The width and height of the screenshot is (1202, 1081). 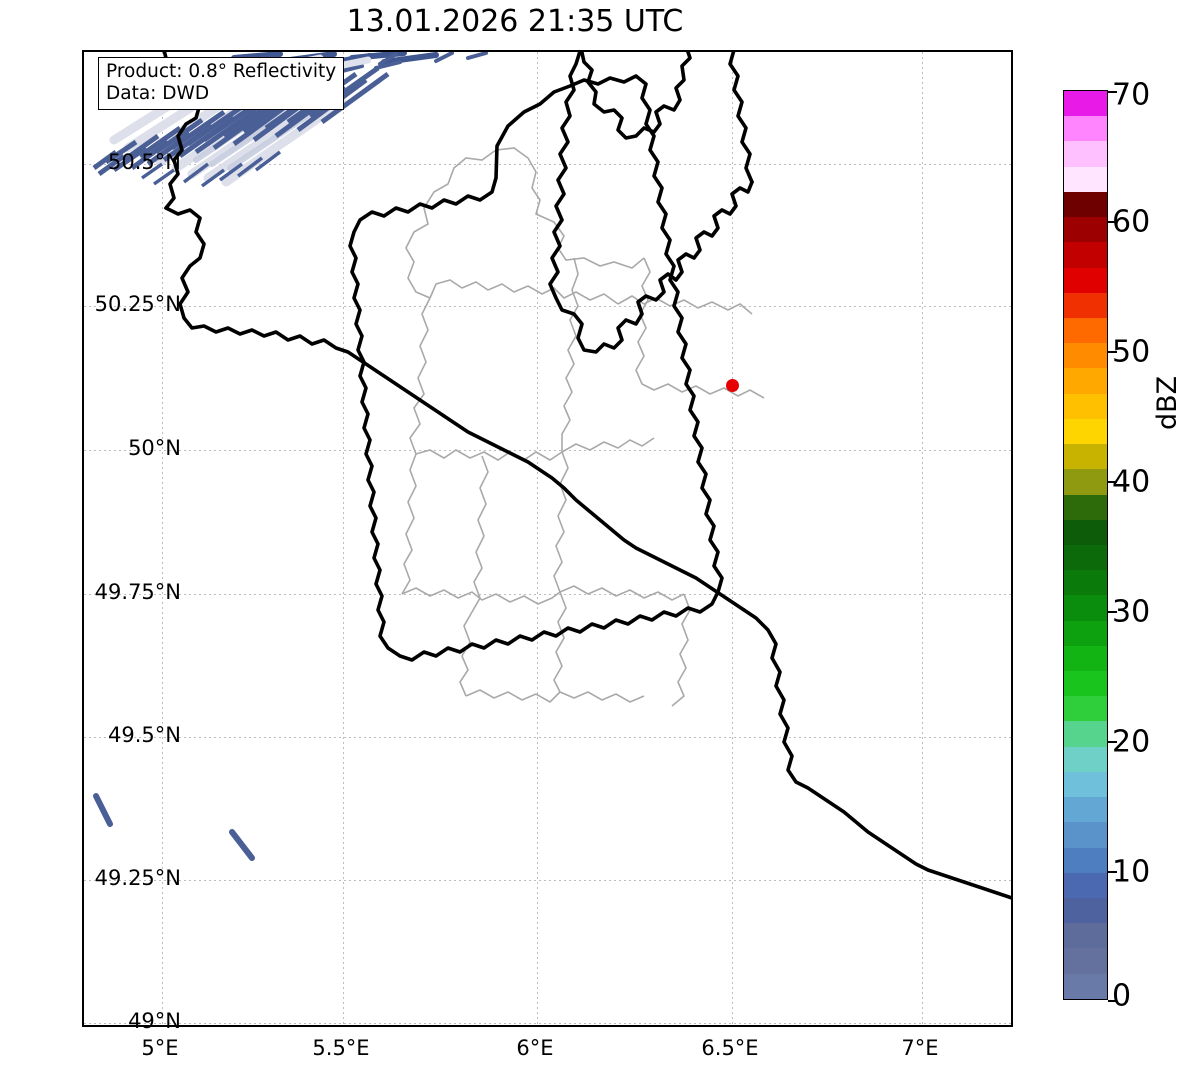 I want to click on y-axis-tick-49_75: 49.75°N, so click(x=137, y=592).